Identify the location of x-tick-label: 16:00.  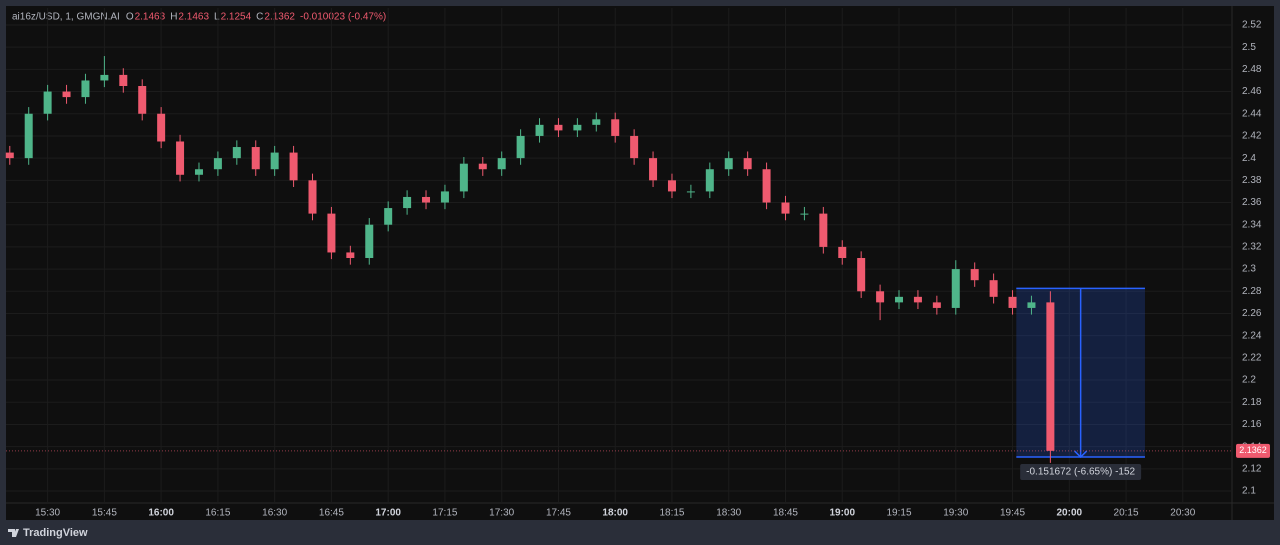
(161, 513).